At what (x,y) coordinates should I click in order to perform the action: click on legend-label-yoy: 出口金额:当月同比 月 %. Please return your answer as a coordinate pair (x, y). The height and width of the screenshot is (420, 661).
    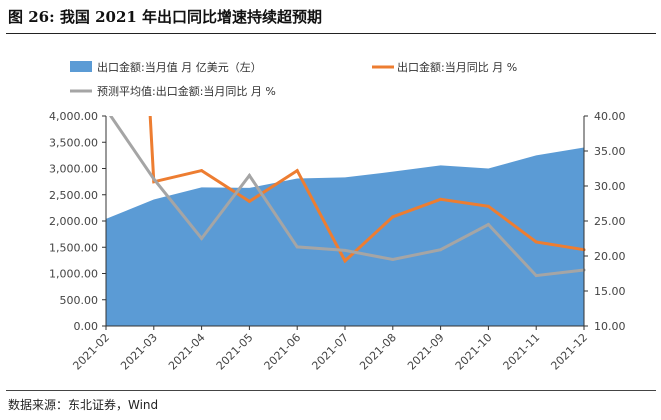
    Looking at the image, I should click on (457, 67).